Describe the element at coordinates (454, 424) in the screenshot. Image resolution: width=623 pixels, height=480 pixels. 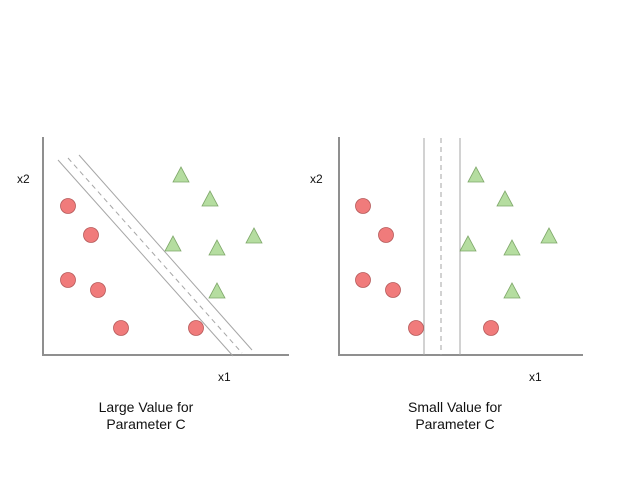
I see `right-caption-line2: Parameter C` at that location.